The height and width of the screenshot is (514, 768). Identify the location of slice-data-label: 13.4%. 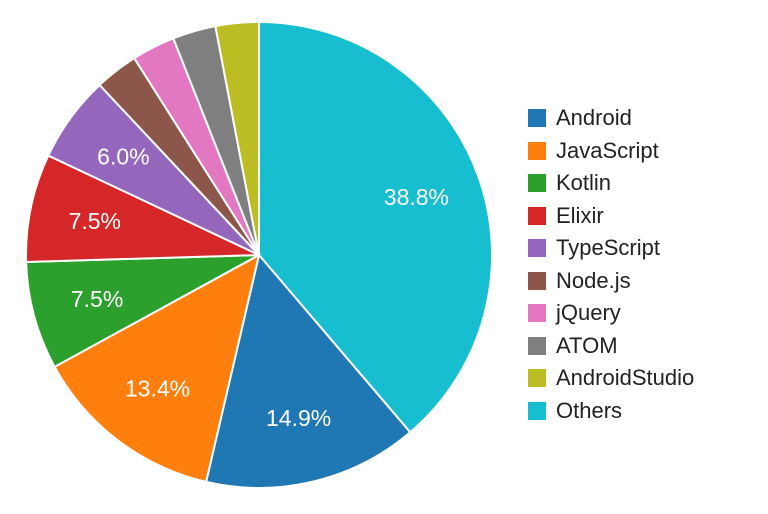
(157, 389).